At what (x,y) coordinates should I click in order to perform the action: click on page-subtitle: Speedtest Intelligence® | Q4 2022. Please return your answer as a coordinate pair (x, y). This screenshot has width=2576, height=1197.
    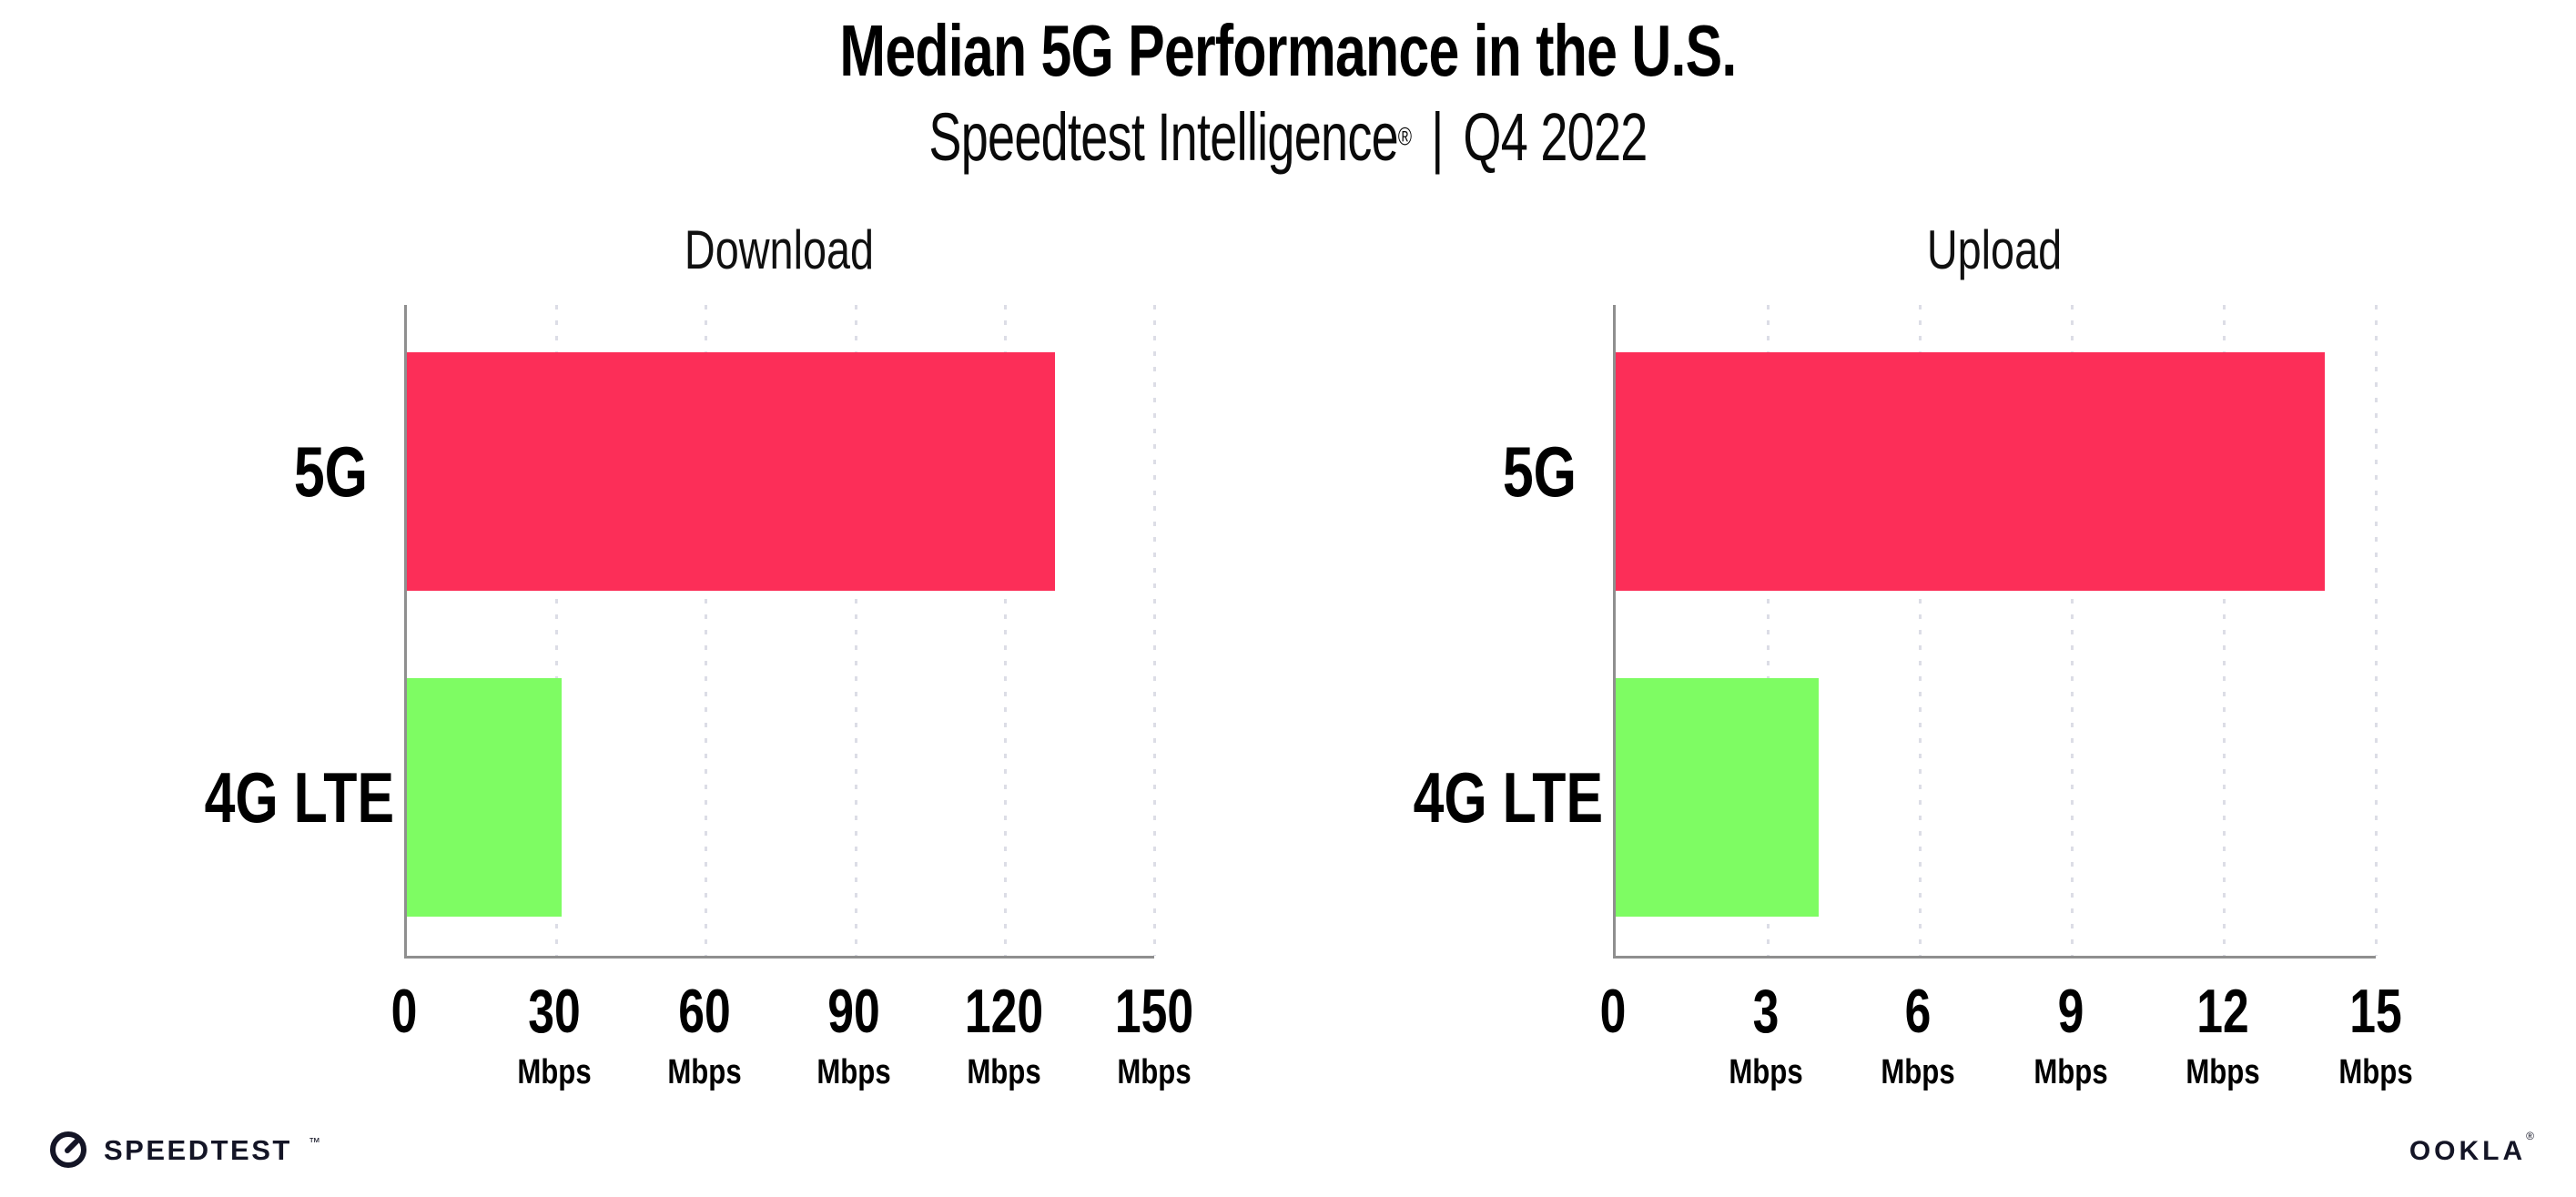
    Looking at the image, I should click on (1288, 138).